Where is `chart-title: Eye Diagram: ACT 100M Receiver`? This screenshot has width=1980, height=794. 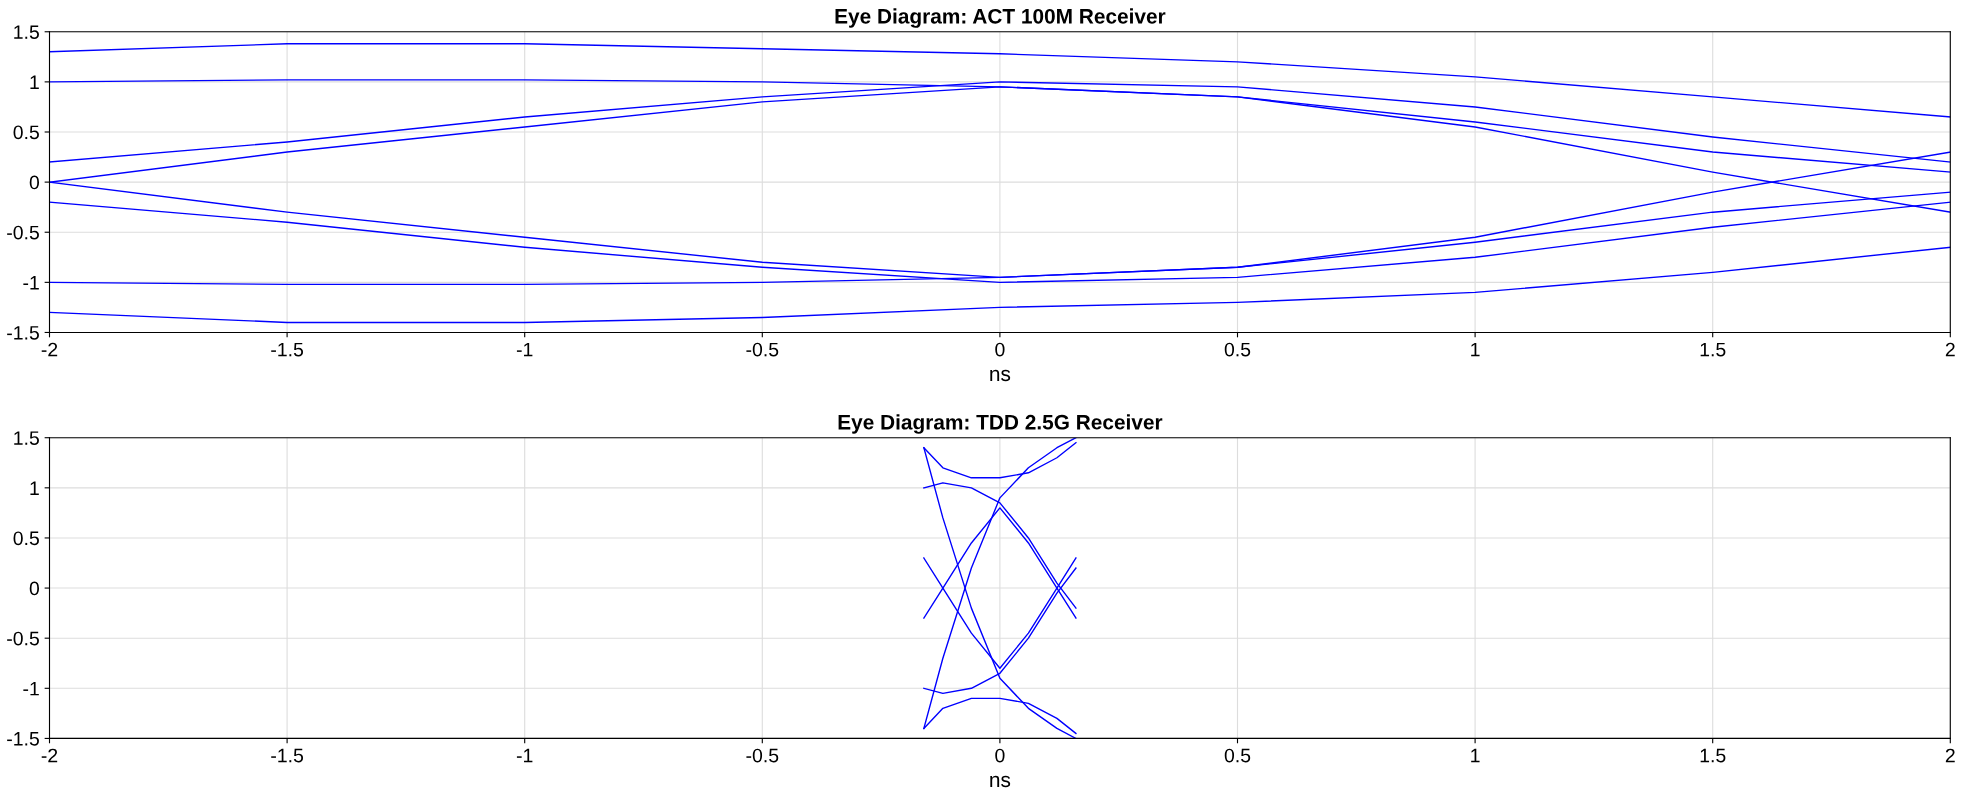 chart-title: Eye Diagram: ACT 100M Receiver is located at coordinates (1000, 18).